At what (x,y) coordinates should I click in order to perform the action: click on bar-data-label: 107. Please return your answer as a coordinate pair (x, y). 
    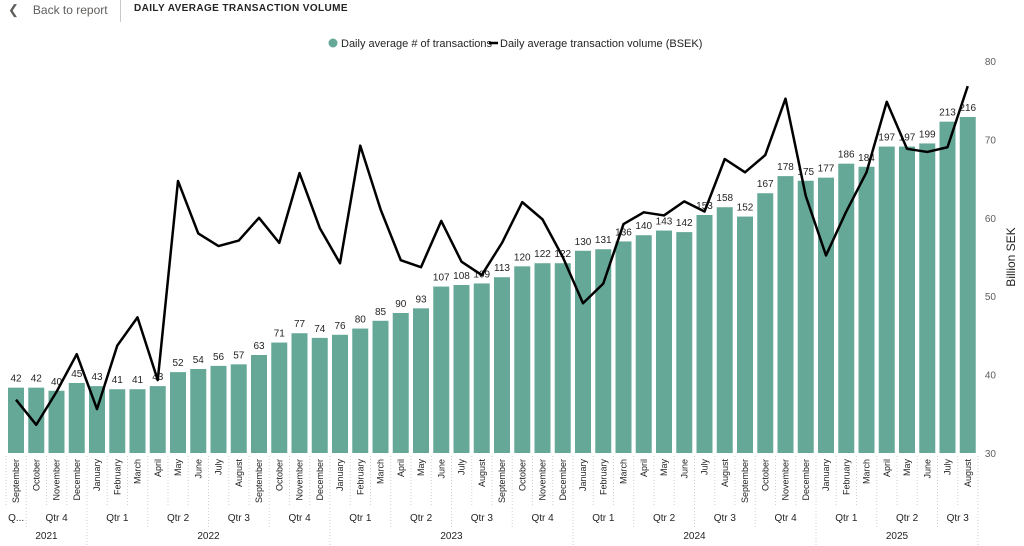
    Looking at the image, I should click on (441, 278).